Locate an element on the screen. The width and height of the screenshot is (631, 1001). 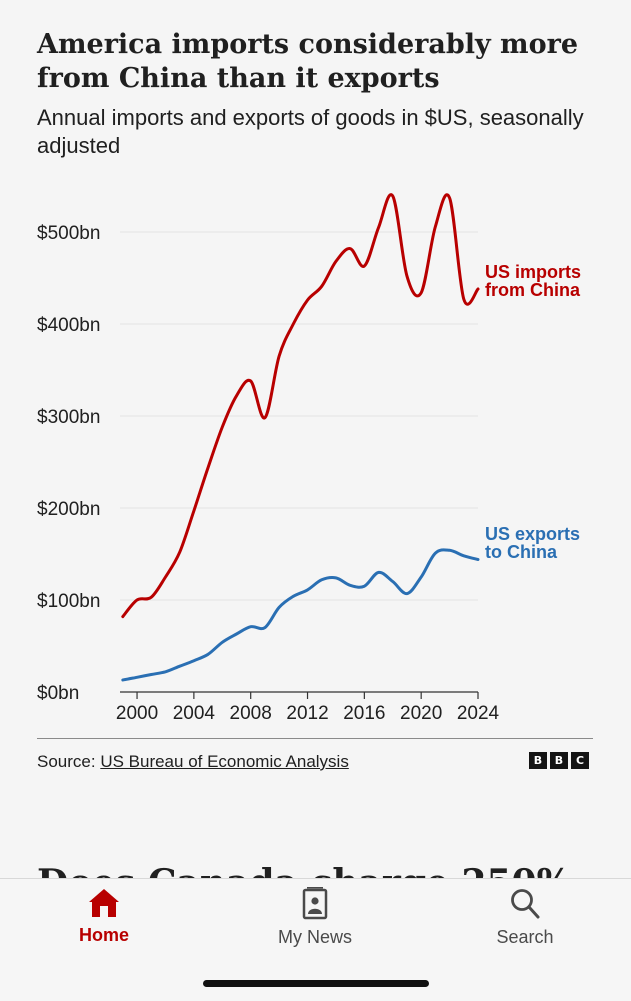
tab-home-label: Home is located at coordinates (103, 935).